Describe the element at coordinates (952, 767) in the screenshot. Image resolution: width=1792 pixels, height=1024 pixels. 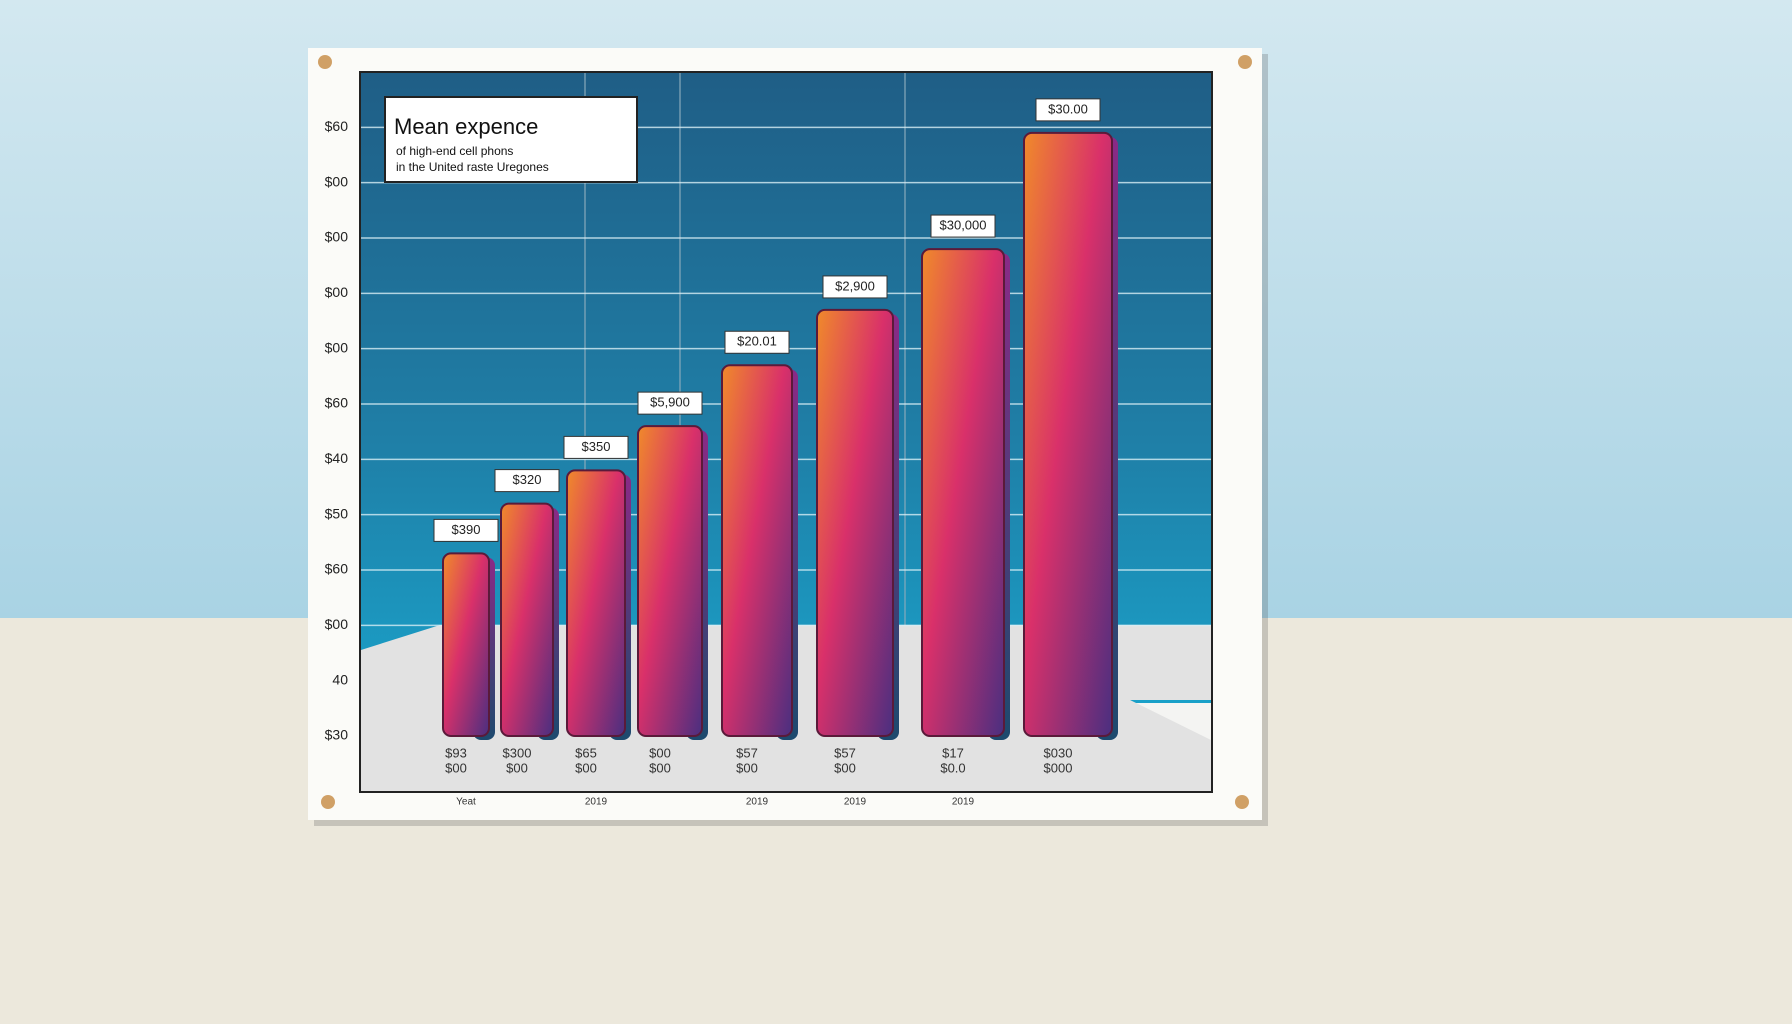
I see `base-label: $0.0` at that location.